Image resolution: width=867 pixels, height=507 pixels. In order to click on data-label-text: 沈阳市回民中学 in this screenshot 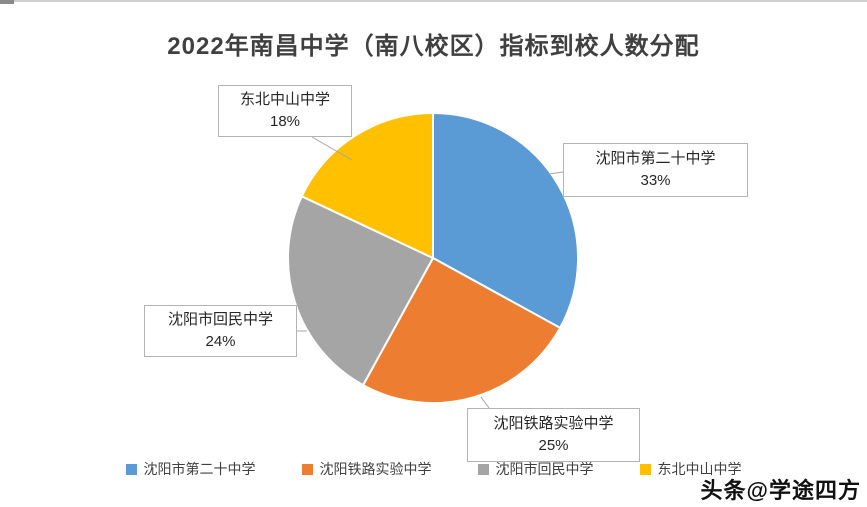, I will do `click(220, 319)`.